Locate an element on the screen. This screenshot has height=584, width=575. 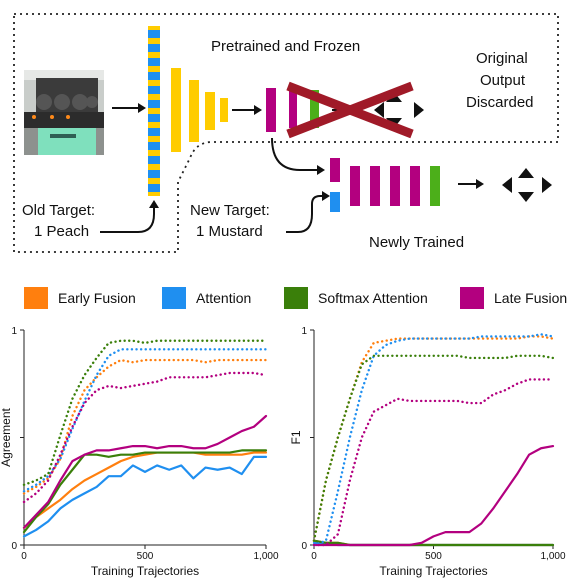
newly-trained-label: Newly Trained is located at coordinates (417, 242).